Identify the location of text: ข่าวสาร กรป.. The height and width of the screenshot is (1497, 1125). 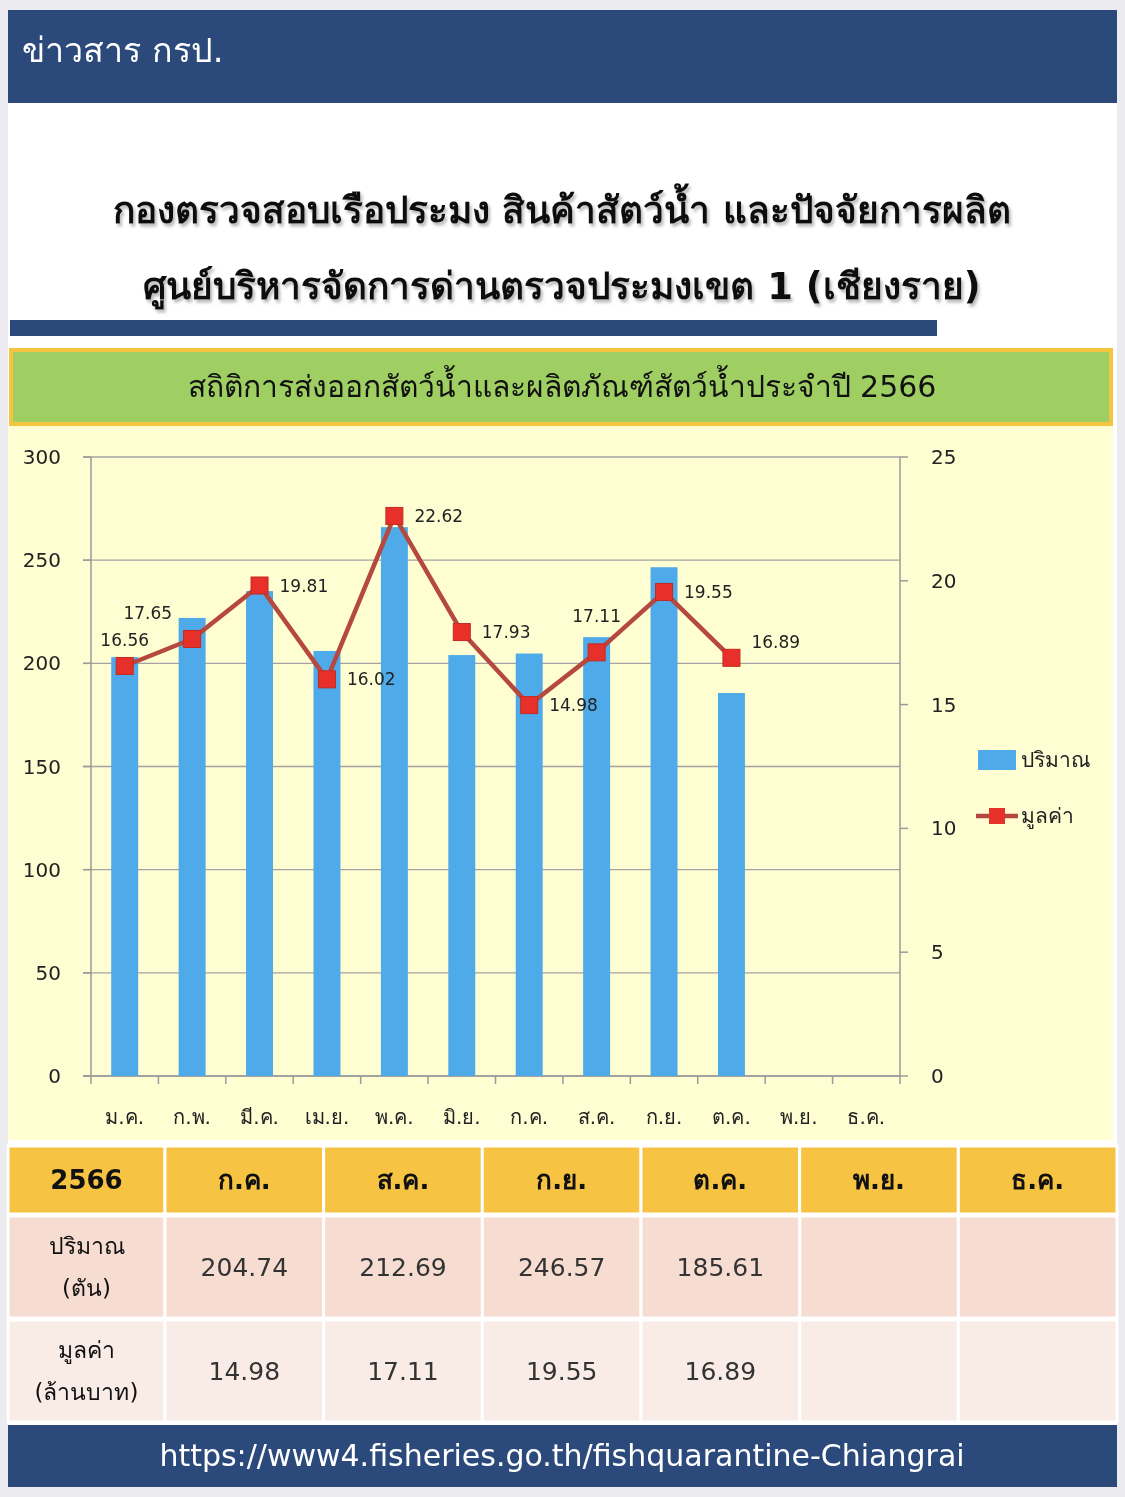
(123, 50).